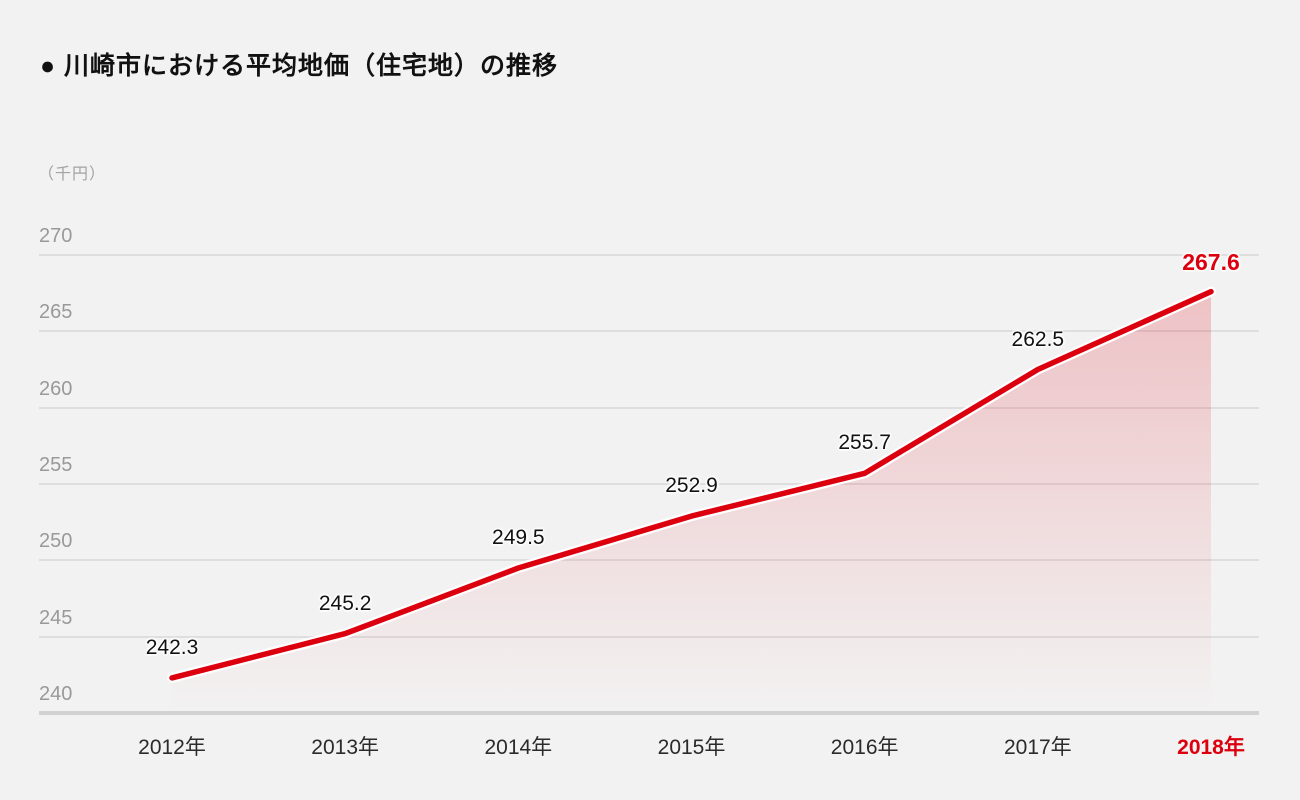  What do you see at coordinates (1038, 339) in the screenshot?
I see `data-label: 262.5` at bounding box center [1038, 339].